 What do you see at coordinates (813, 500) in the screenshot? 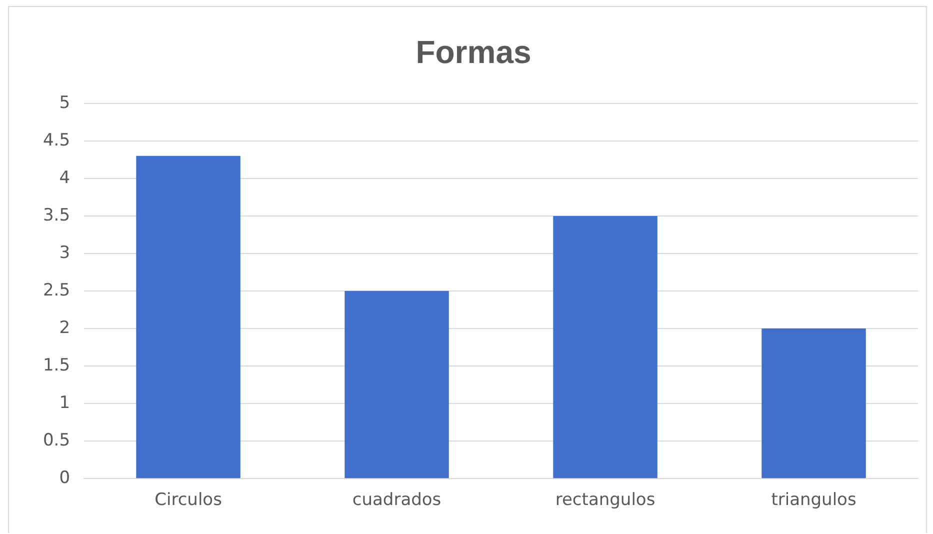
I see `x-tick-label: triangulos` at bounding box center [813, 500].